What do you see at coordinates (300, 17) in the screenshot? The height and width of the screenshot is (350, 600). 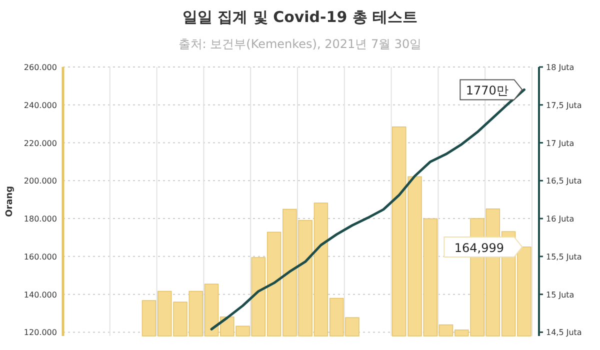 I see `chart-title: 일일 집계 및 Covid-19 총 테스트` at bounding box center [300, 17].